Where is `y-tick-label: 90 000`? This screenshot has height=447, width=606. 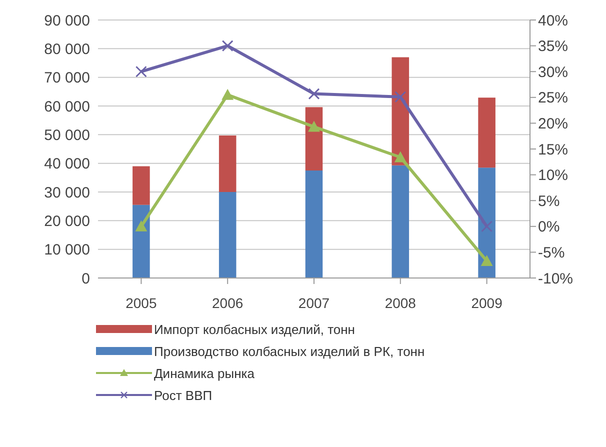
y-tick-label: 90 000 is located at coordinates (67, 21).